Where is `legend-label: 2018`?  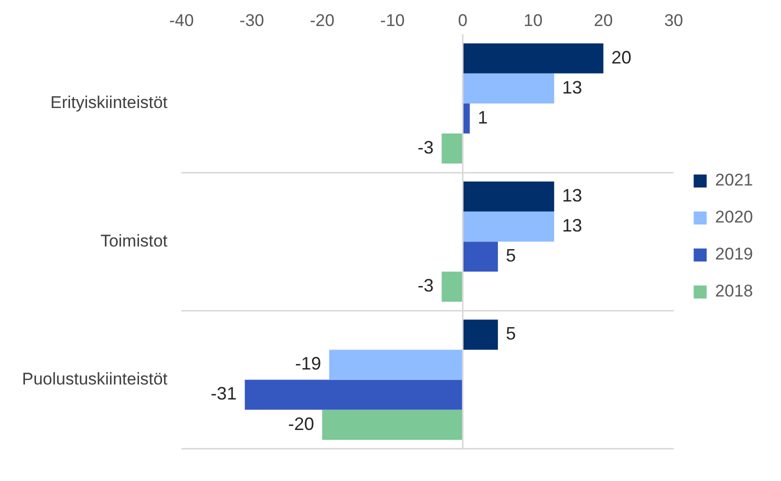 legend-label: 2018 is located at coordinates (734, 291).